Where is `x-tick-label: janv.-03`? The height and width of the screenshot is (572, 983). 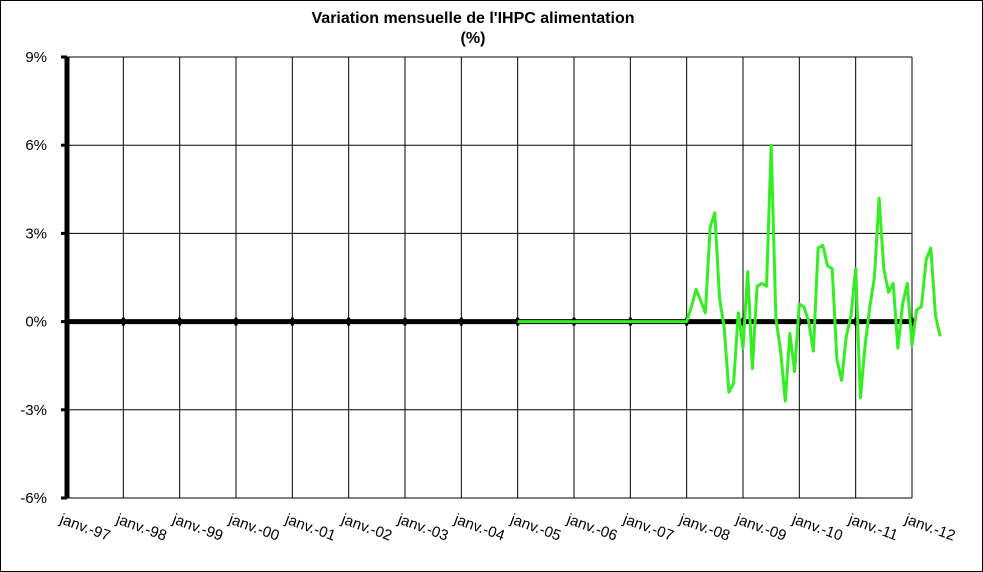
x-tick-label: janv.-03 is located at coordinates (423, 527).